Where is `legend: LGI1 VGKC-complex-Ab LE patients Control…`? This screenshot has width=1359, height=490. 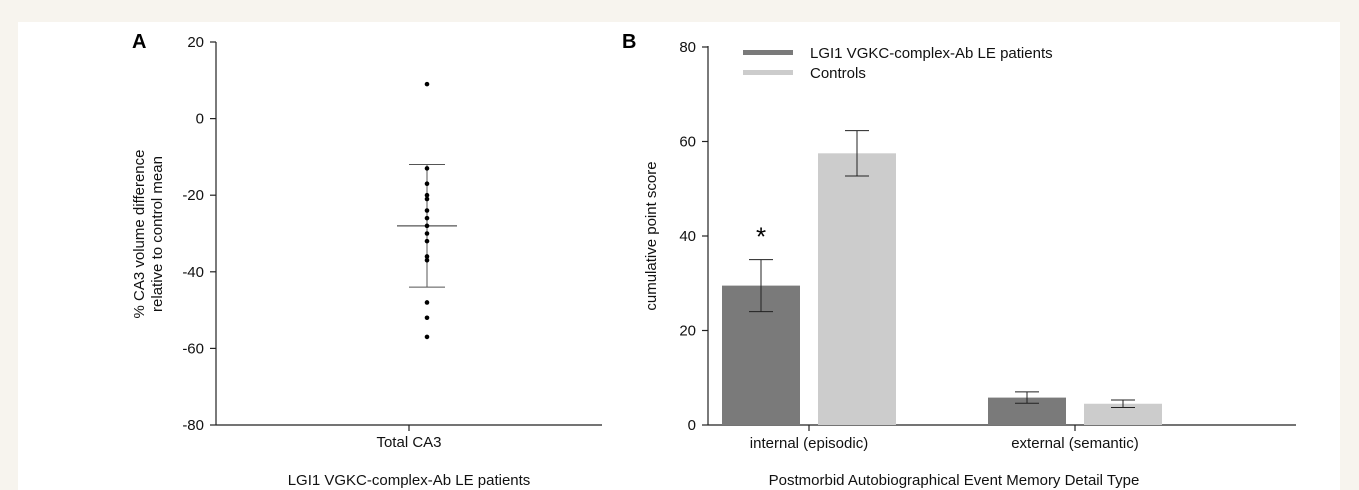
legend: LGI1 VGKC-complex-Ab LE patients Control… is located at coordinates (898, 63).